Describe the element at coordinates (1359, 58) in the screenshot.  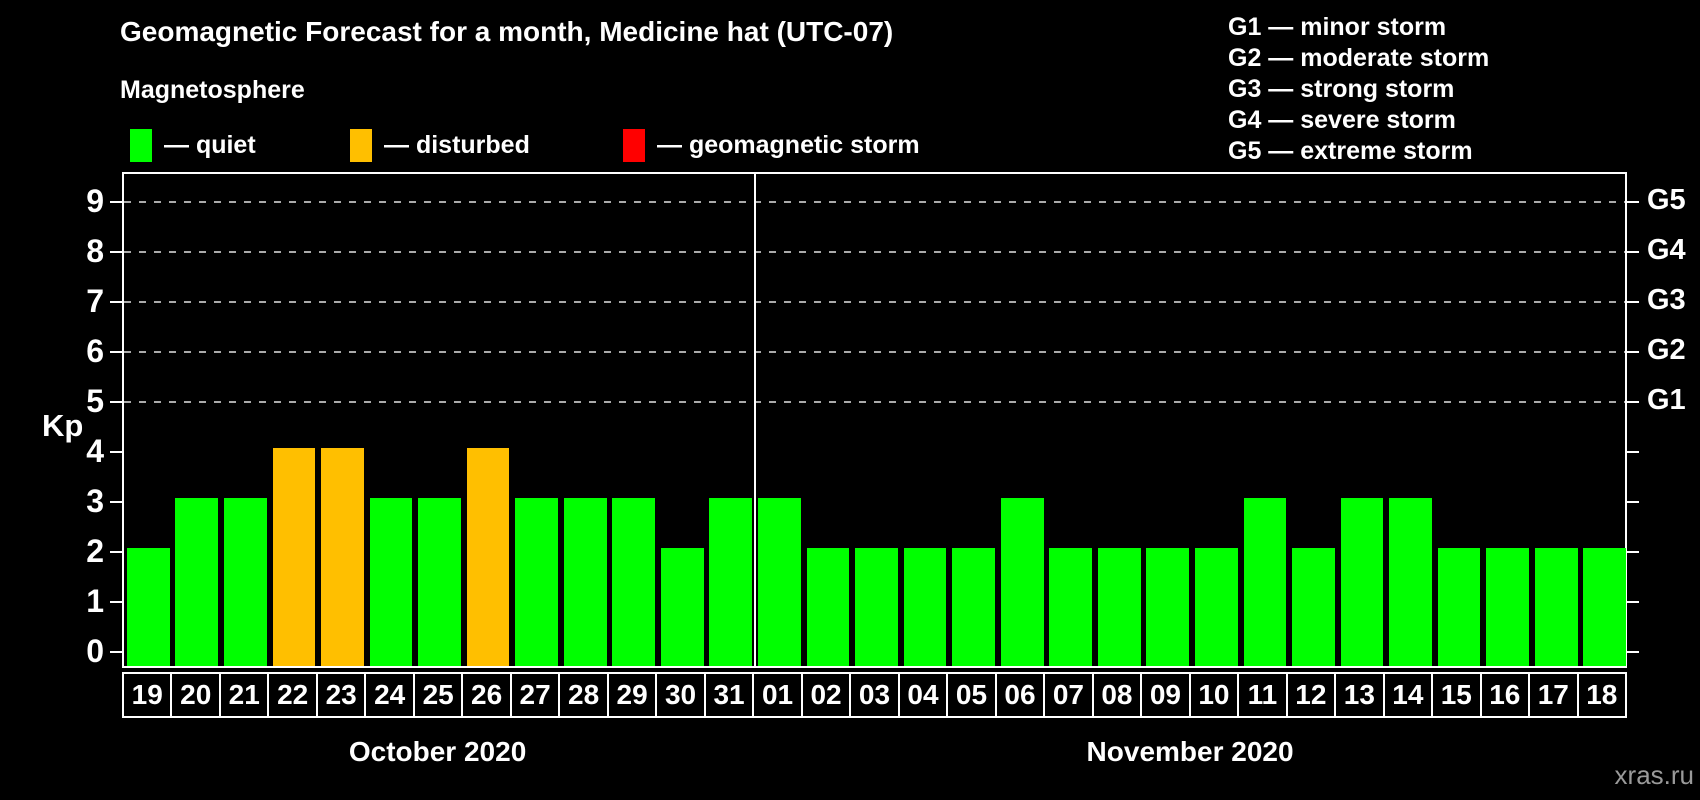
I see `g-scale-line-2: G2 — moderate storm` at that location.